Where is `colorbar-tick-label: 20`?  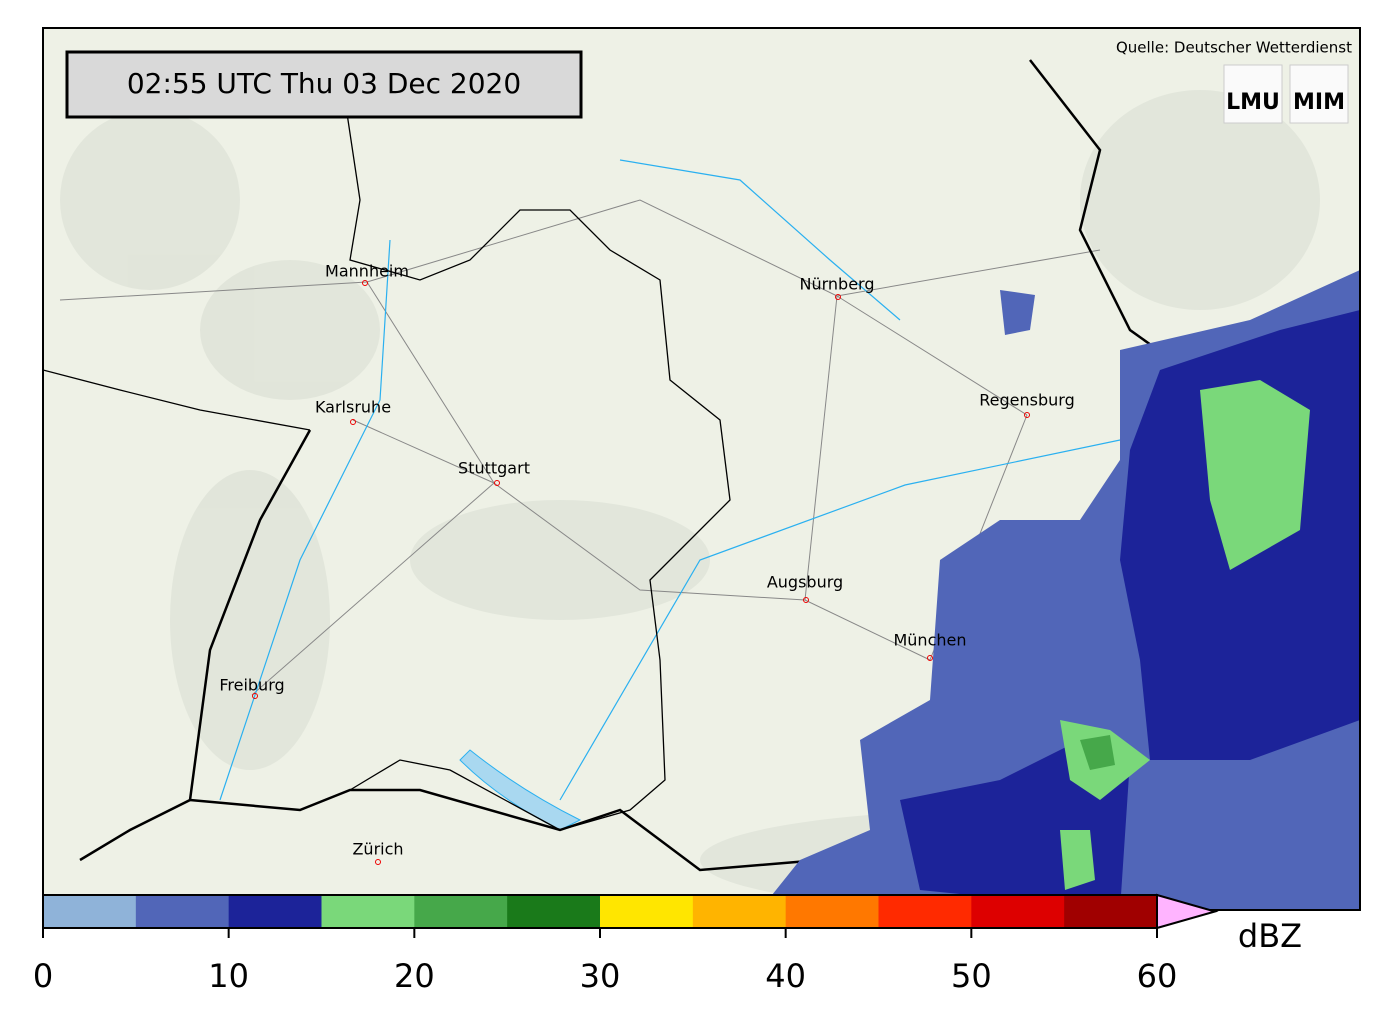 colorbar-tick-label: 20 is located at coordinates (414, 976).